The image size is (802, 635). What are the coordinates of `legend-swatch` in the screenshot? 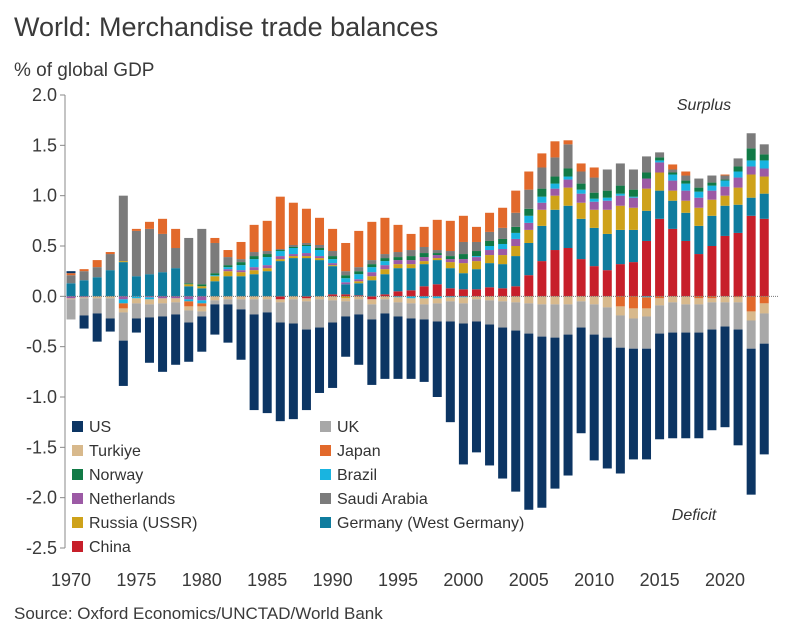 It's located at (325, 450).